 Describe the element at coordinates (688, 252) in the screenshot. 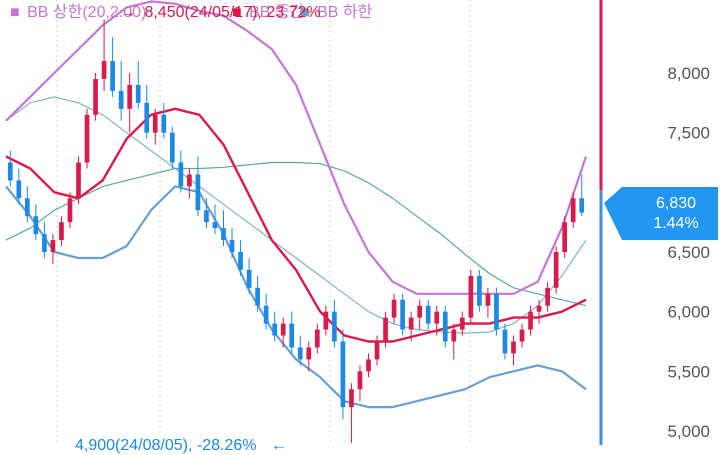

I see `y-tick-label: 6,500` at that location.